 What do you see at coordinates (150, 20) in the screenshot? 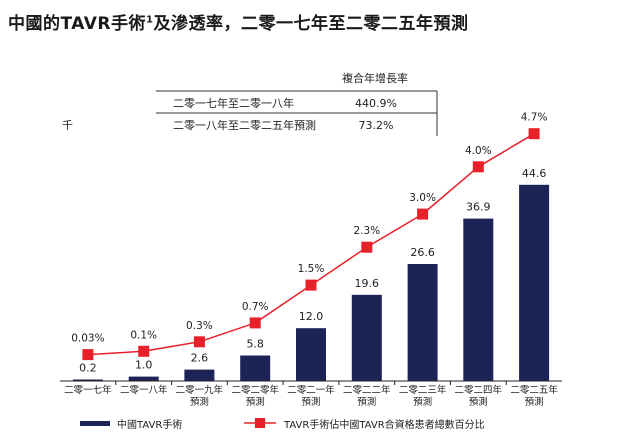
I see `chart-title-superscript: 1` at bounding box center [150, 20].